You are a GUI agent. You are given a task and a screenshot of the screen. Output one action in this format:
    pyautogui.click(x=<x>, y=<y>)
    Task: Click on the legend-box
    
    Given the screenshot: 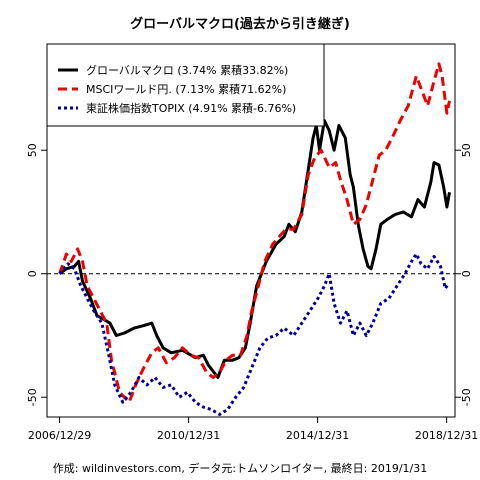 What is the action you would take?
    pyautogui.click(x=185, y=85)
    